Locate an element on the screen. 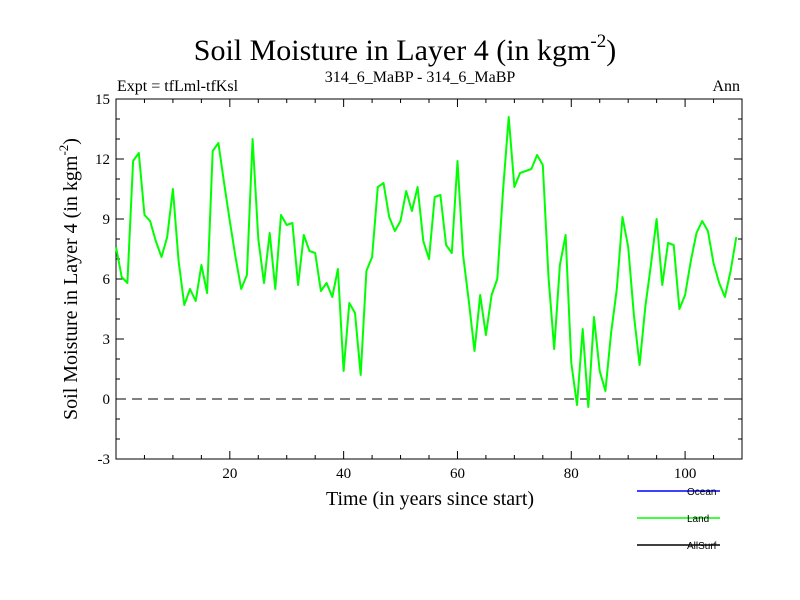  right-subtitle: Ann is located at coordinates (726, 86).